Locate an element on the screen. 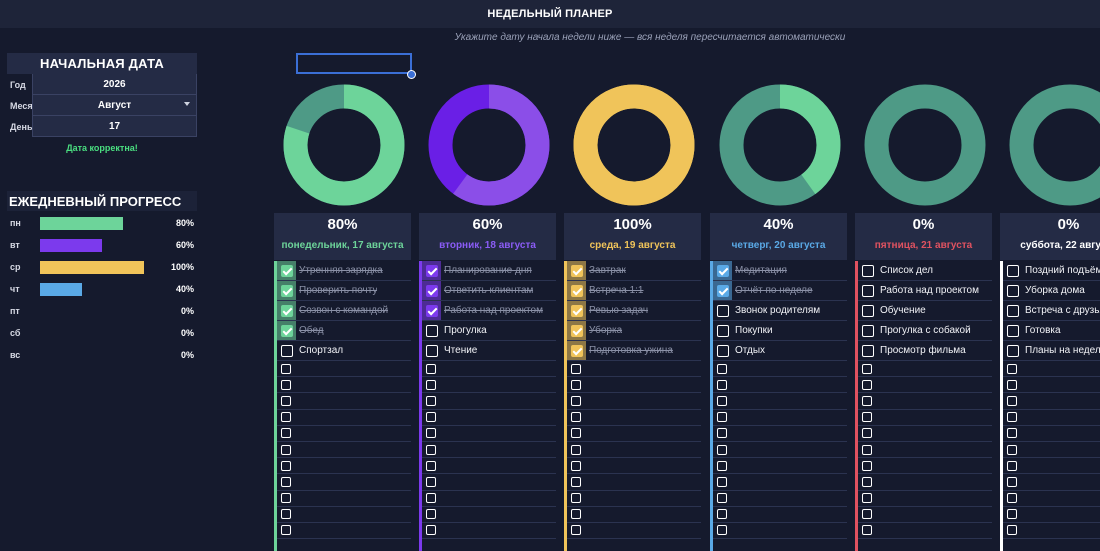  task-label: Прогулка с собакой is located at coordinates (925, 330).